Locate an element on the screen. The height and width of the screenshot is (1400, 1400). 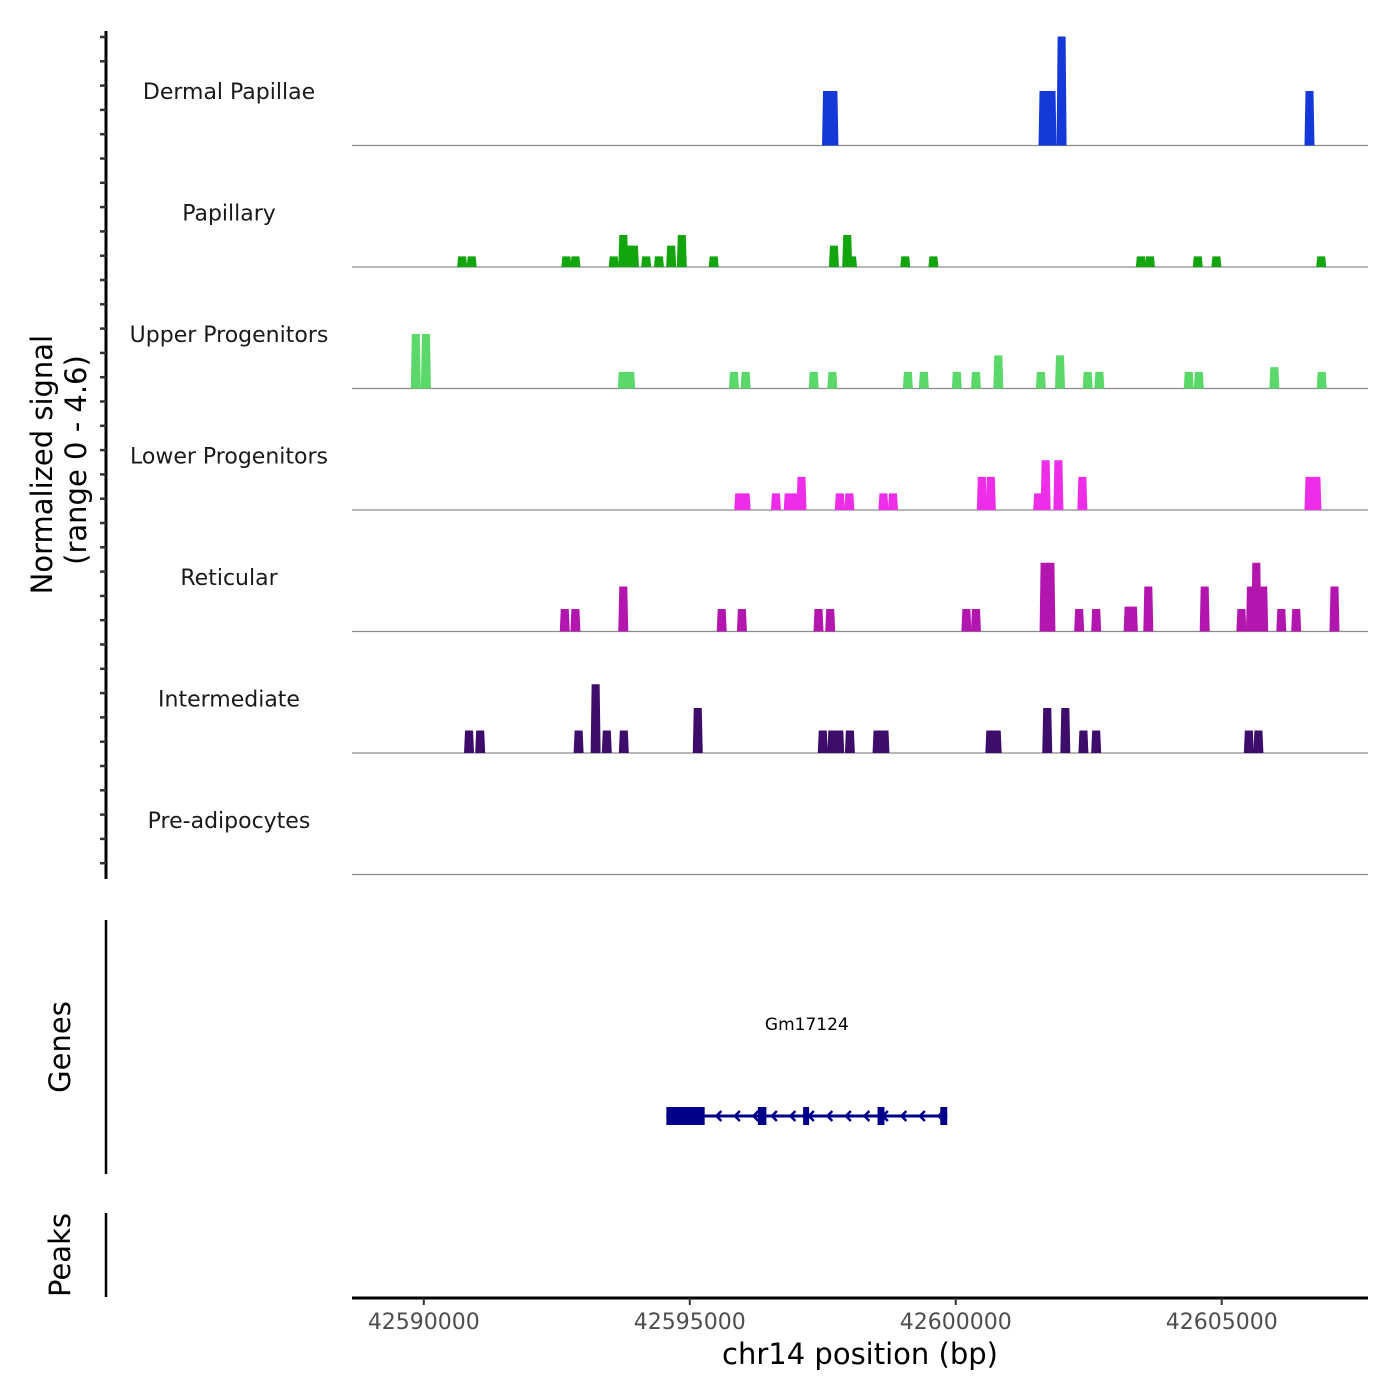
x-axis-title: chr14 position (bp) is located at coordinates (860, 1354).